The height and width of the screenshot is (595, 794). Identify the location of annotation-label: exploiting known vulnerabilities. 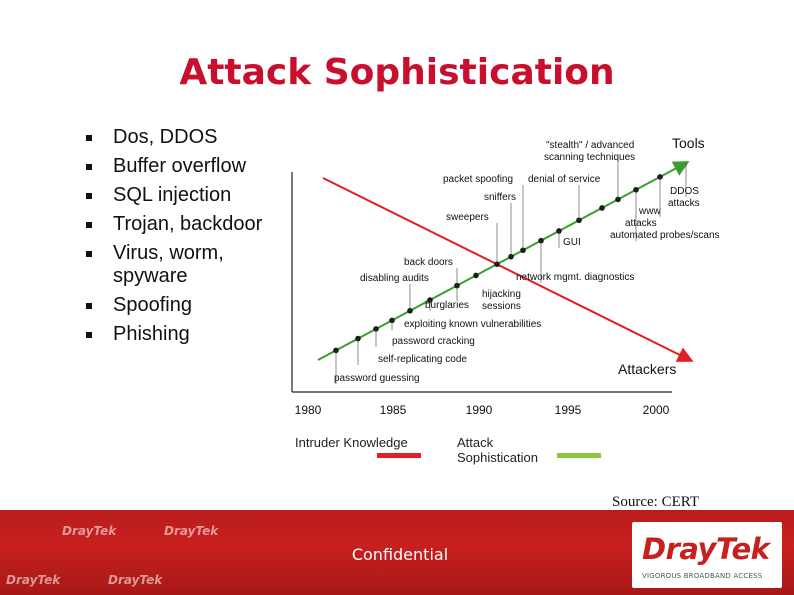
(472, 324).